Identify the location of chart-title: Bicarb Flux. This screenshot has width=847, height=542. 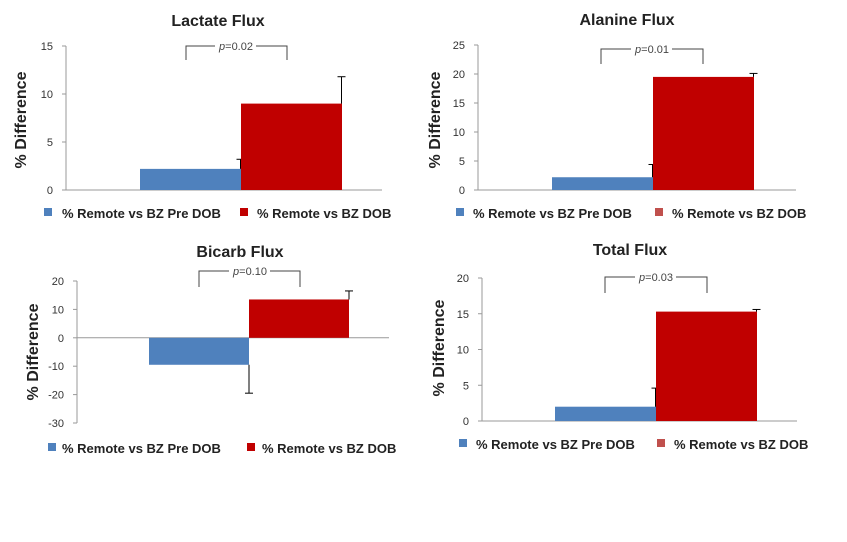
(239, 252).